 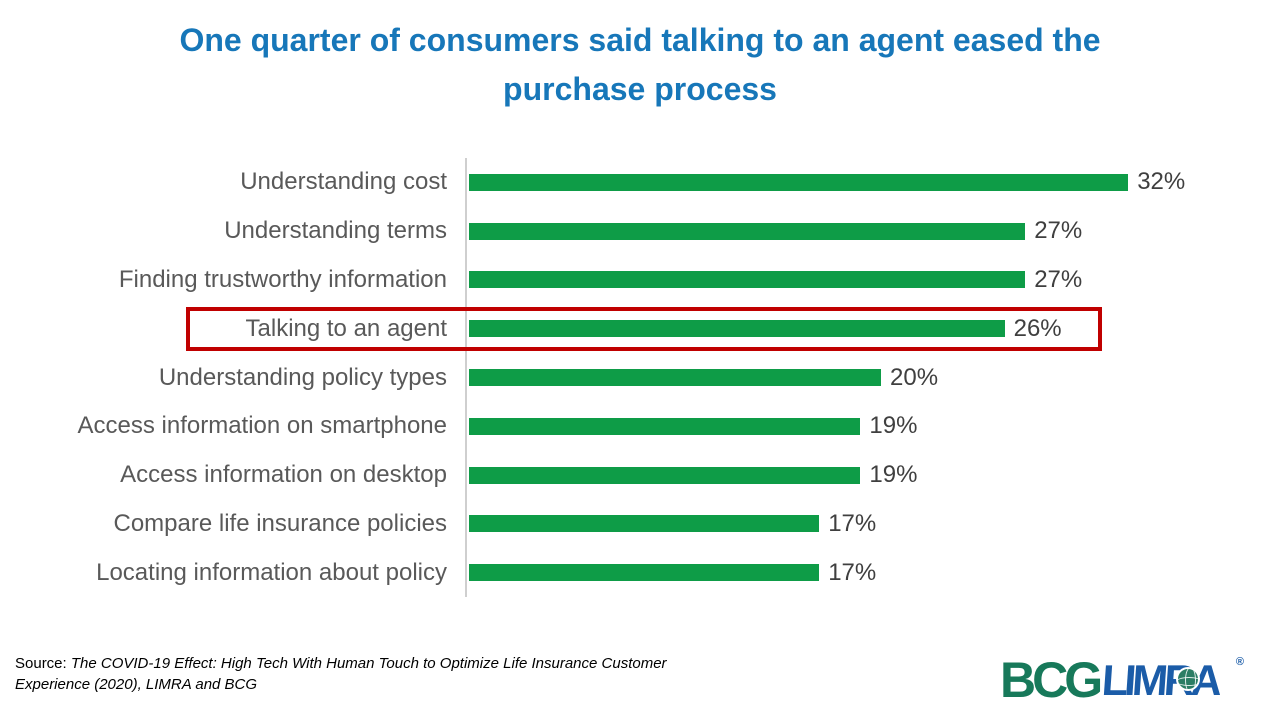 I want to click on chart-row: Access information on smartphone 19%, so click(x=640, y=426).